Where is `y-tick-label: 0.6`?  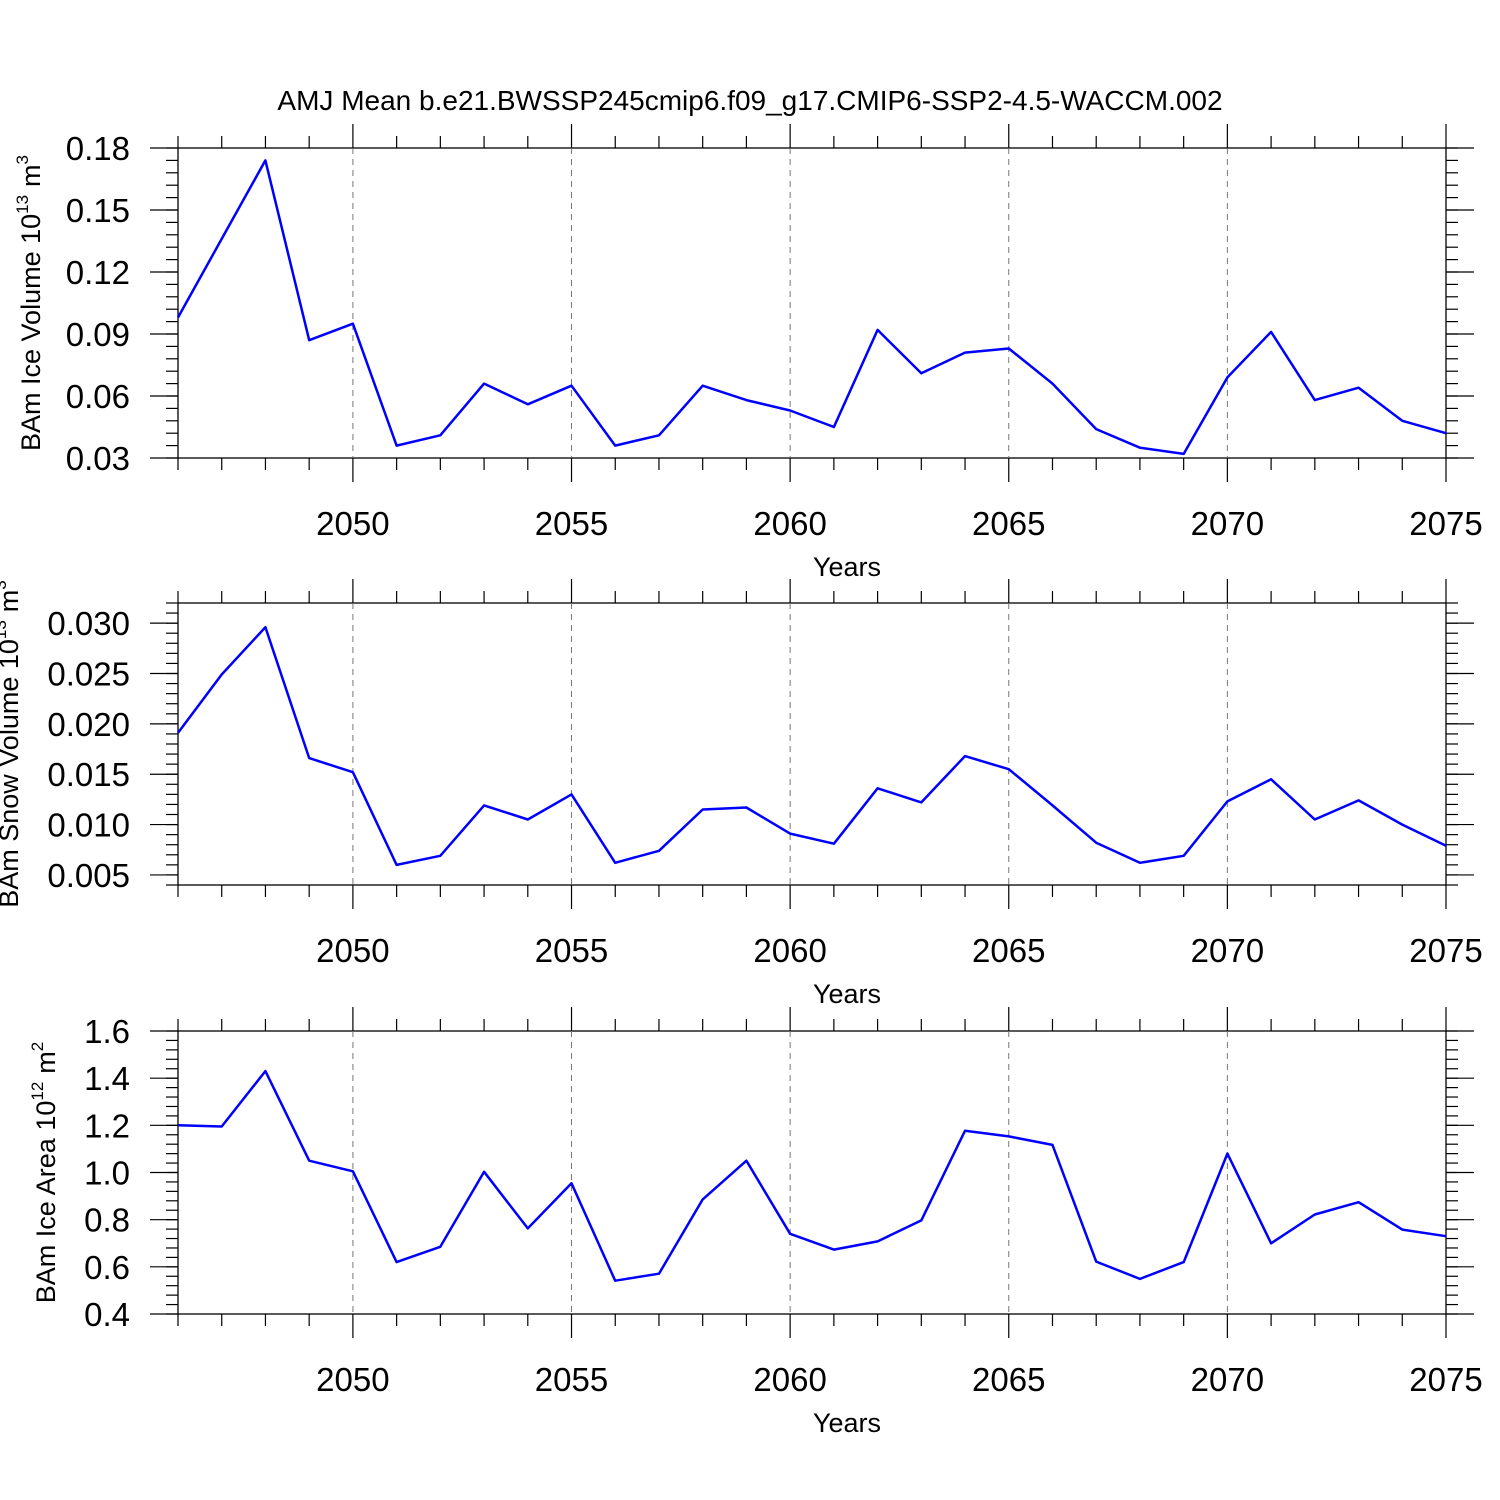
y-tick-label: 0.6 is located at coordinates (107, 1267).